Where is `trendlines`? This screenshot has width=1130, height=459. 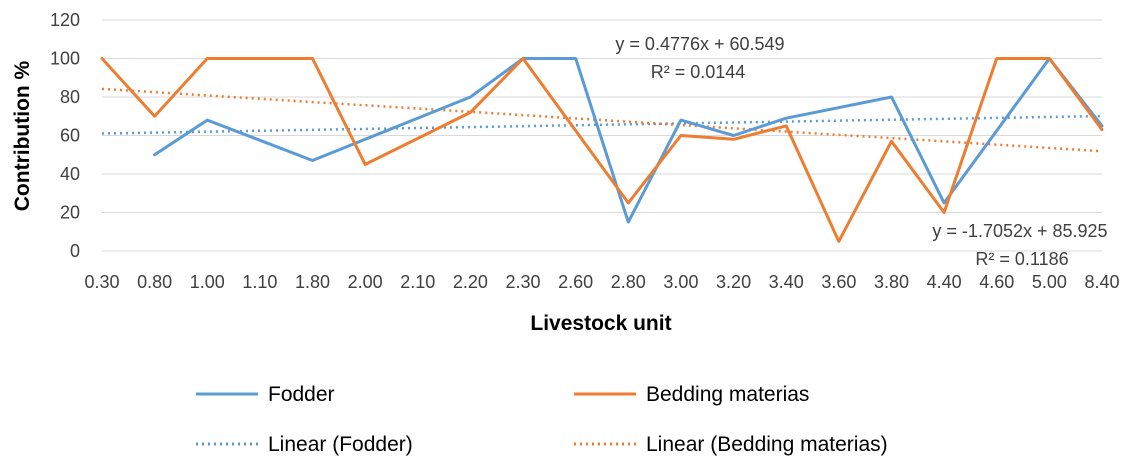 trendlines is located at coordinates (602, 120).